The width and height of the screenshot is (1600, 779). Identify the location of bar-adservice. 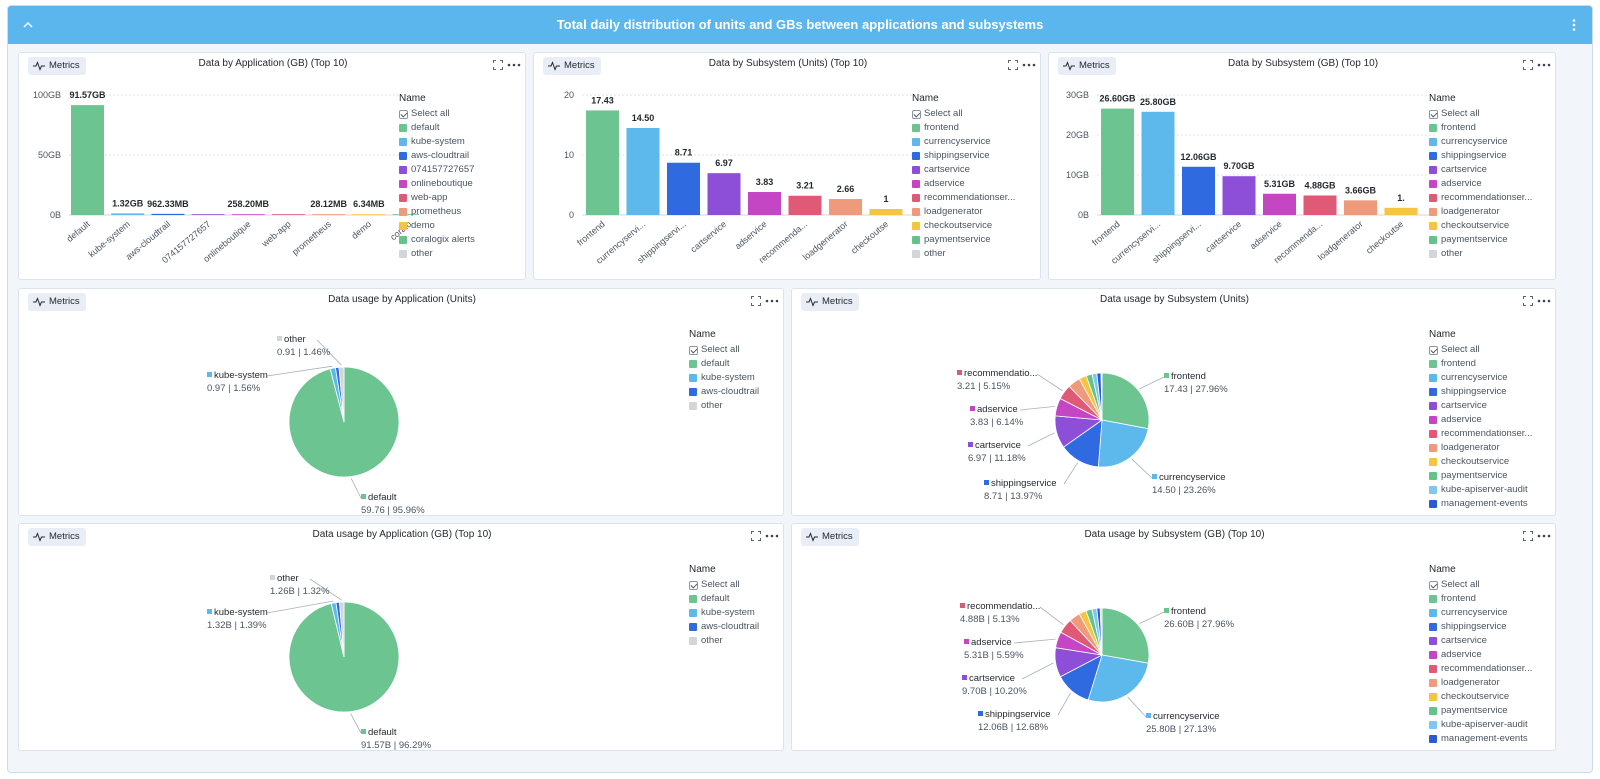
(1279, 204).